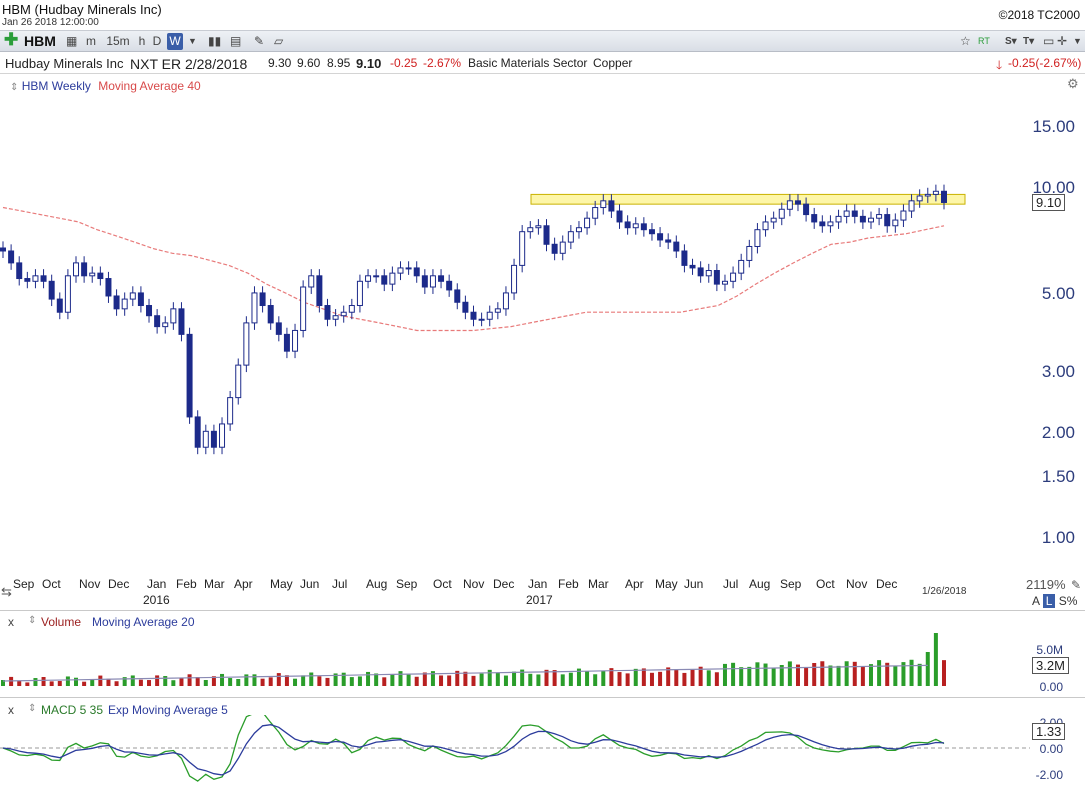 This screenshot has height=789, width=1085. Describe the element at coordinates (11, 622) in the screenshot. I see `close-volume-icon: x` at that location.